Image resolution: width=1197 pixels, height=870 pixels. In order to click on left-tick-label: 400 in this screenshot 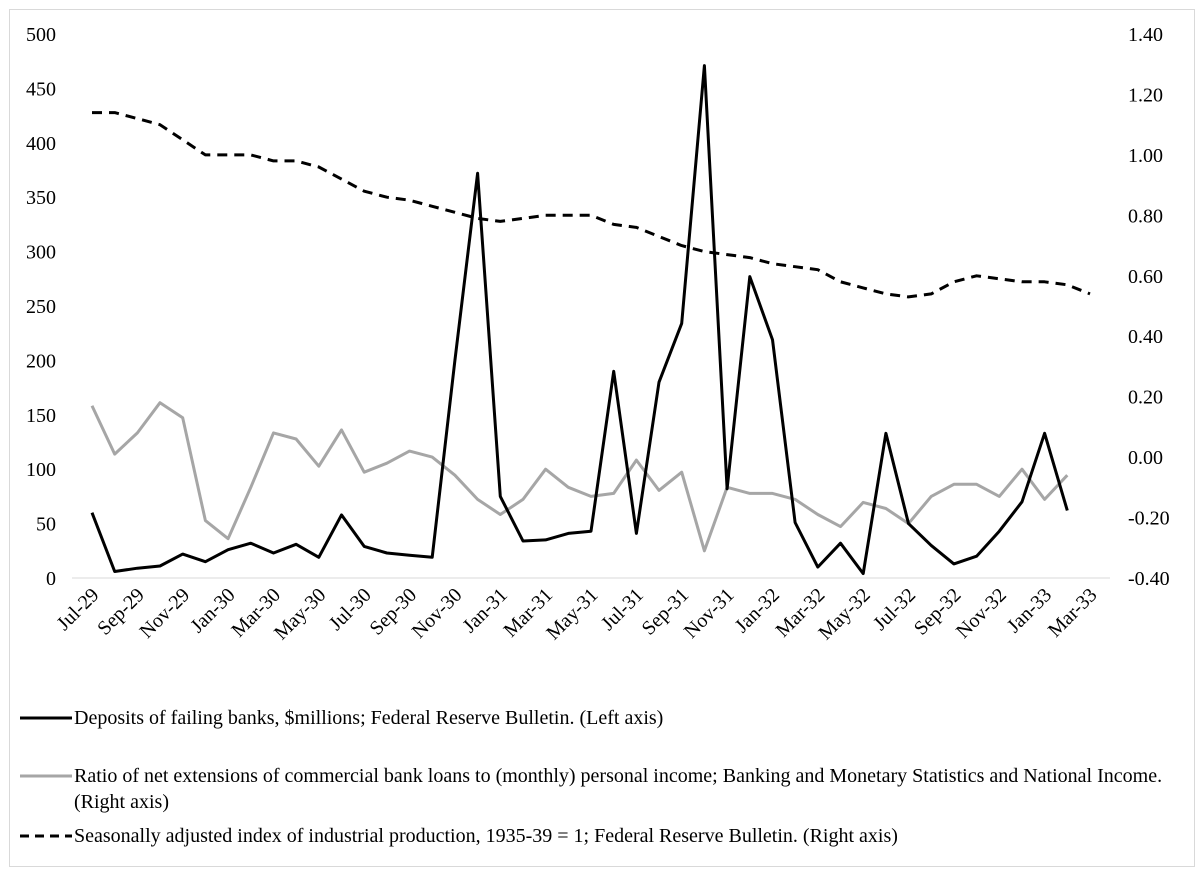, I will do `click(41, 144)`.